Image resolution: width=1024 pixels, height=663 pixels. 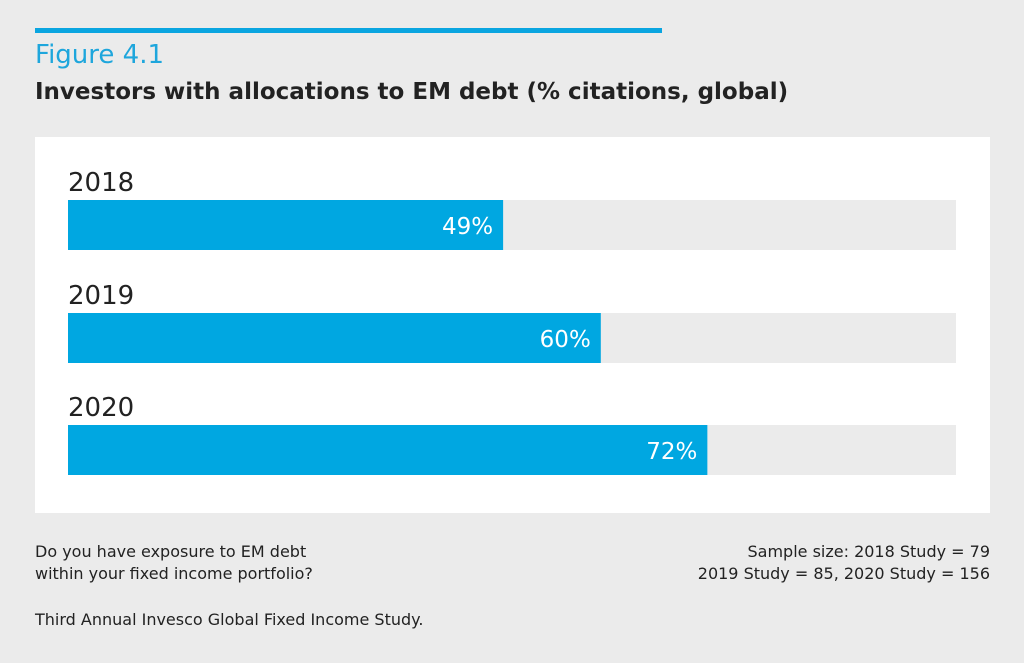 What do you see at coordinates (101, 296) in the screenshot?
I see `category-label: 2019` at bounding box center [101, 296].